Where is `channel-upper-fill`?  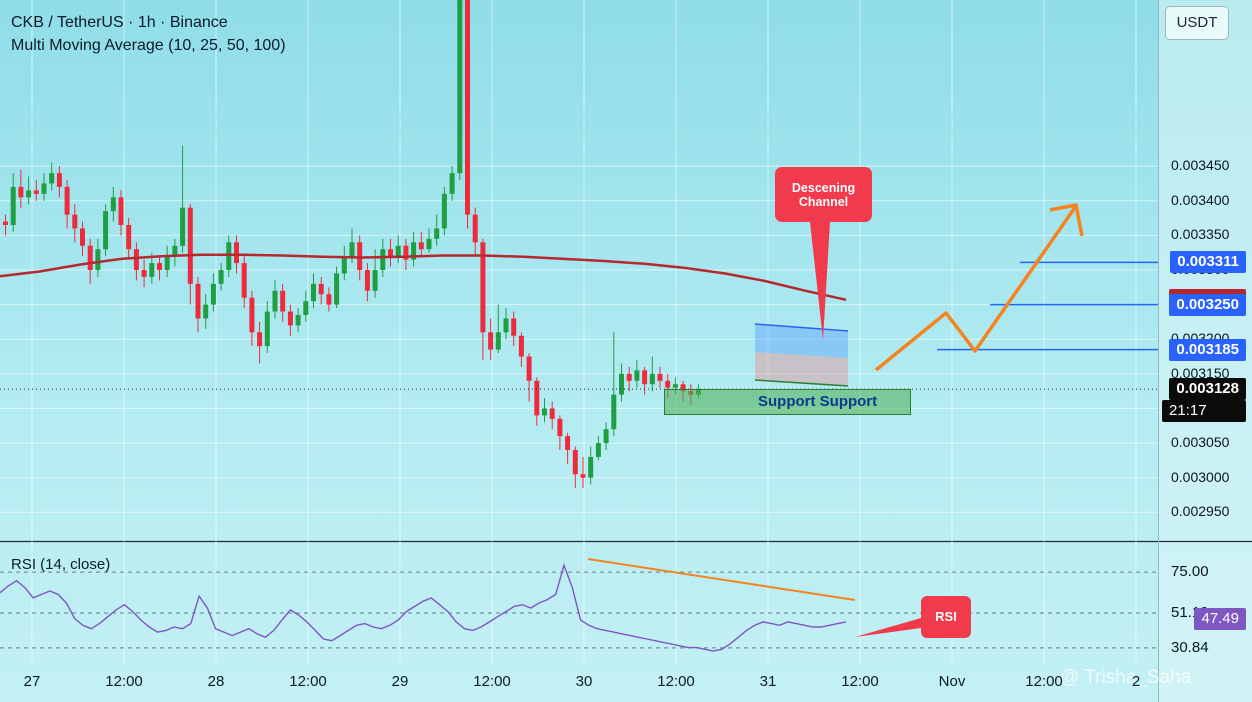 channel-upper-fill is located at coordinates (801, 341).